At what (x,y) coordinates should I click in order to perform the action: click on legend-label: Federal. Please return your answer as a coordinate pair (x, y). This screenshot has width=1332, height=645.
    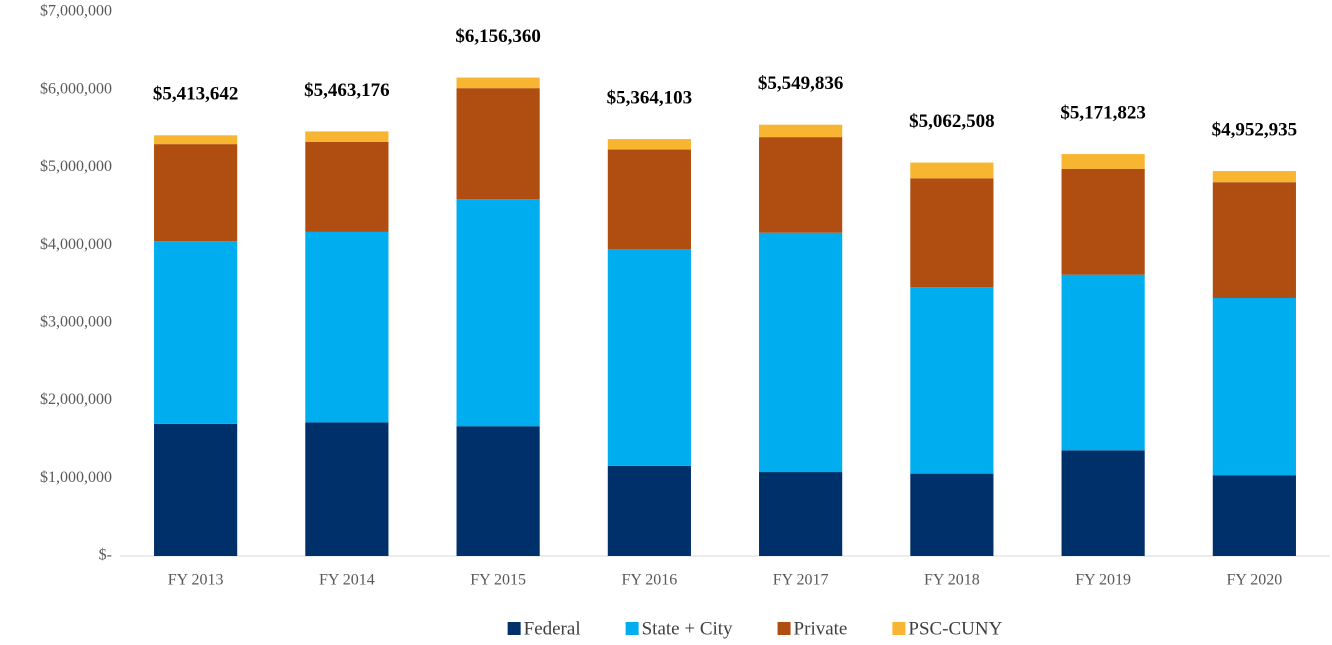
    Looking at the image, I should click on (552, 628).